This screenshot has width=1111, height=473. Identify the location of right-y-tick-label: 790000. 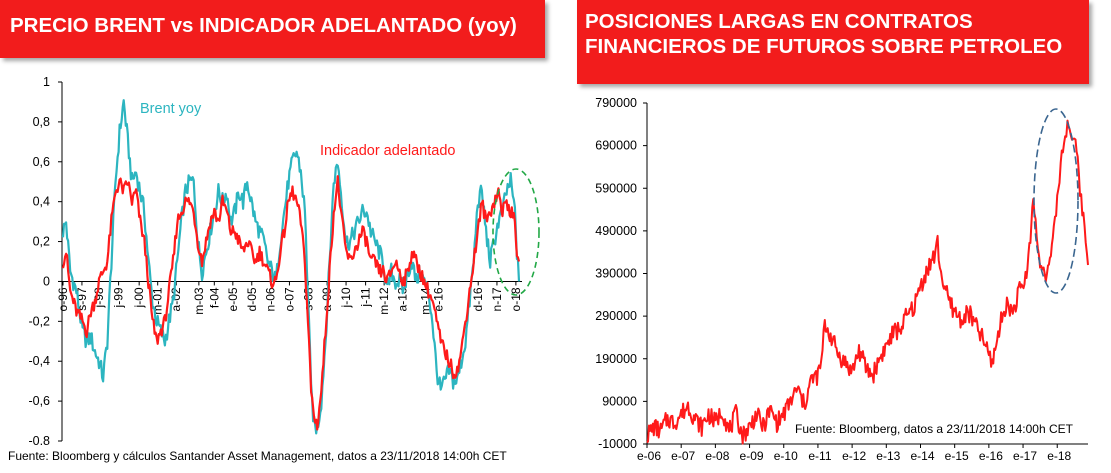
(616, 103).